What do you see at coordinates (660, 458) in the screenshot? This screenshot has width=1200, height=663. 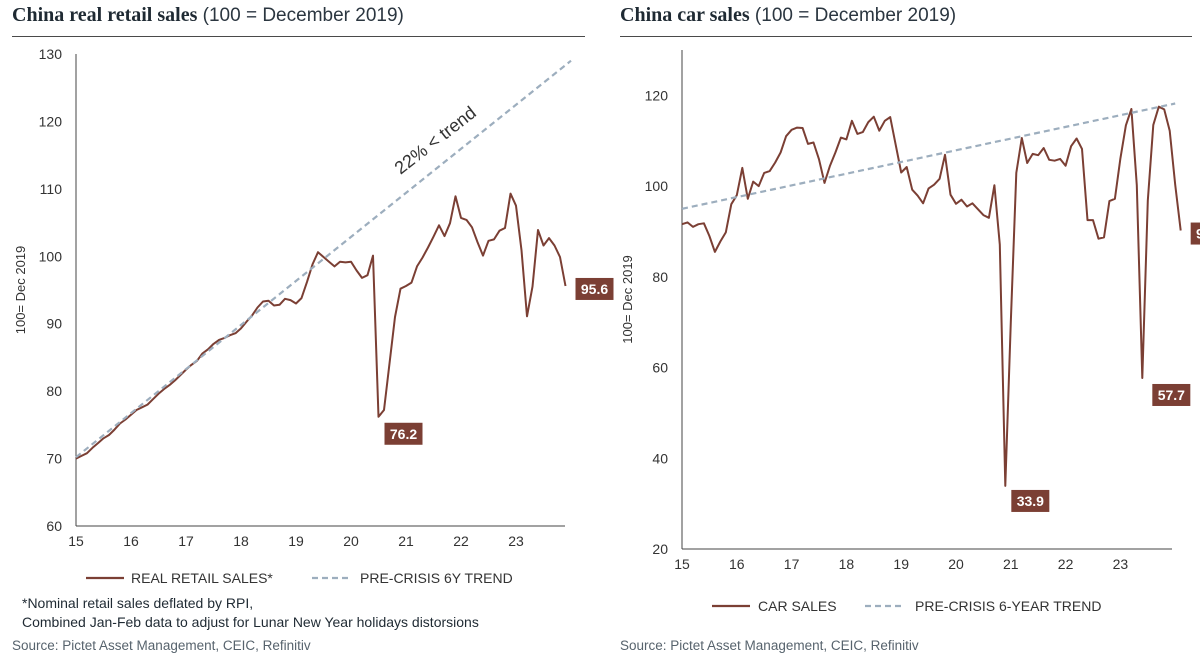 I see `y-tick-label: 40` at bounding box center [660, 458].